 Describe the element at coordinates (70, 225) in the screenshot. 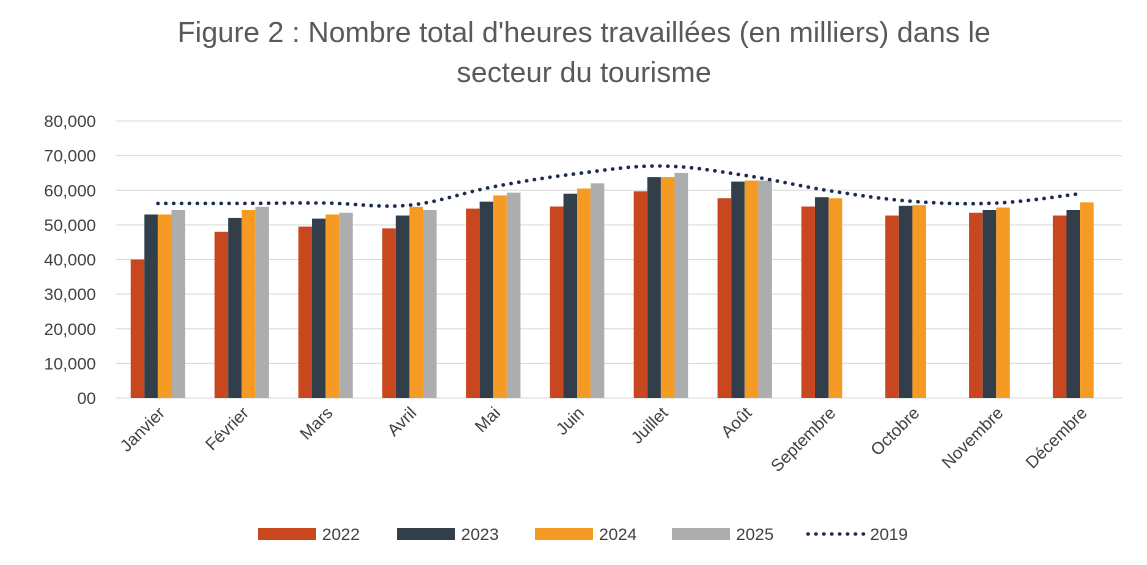

I see `y-tick-label: 50,000` at that location.